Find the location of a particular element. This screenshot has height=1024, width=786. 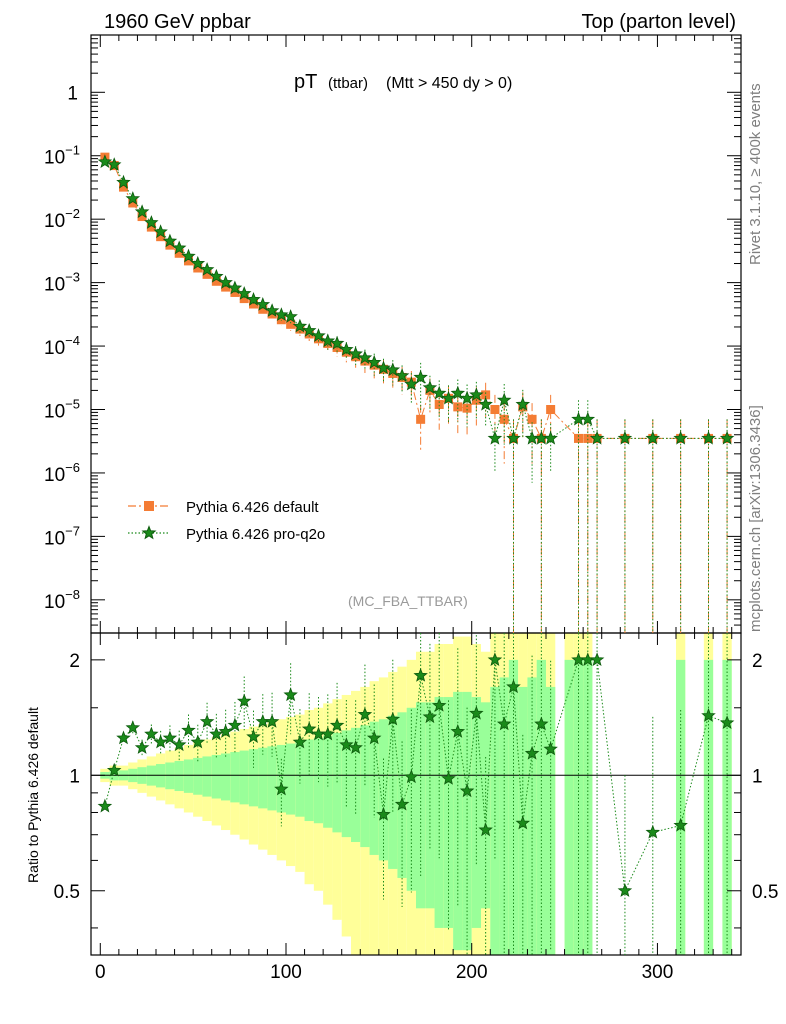

x-tick-label: 100 is located at coordinates (286, 972).